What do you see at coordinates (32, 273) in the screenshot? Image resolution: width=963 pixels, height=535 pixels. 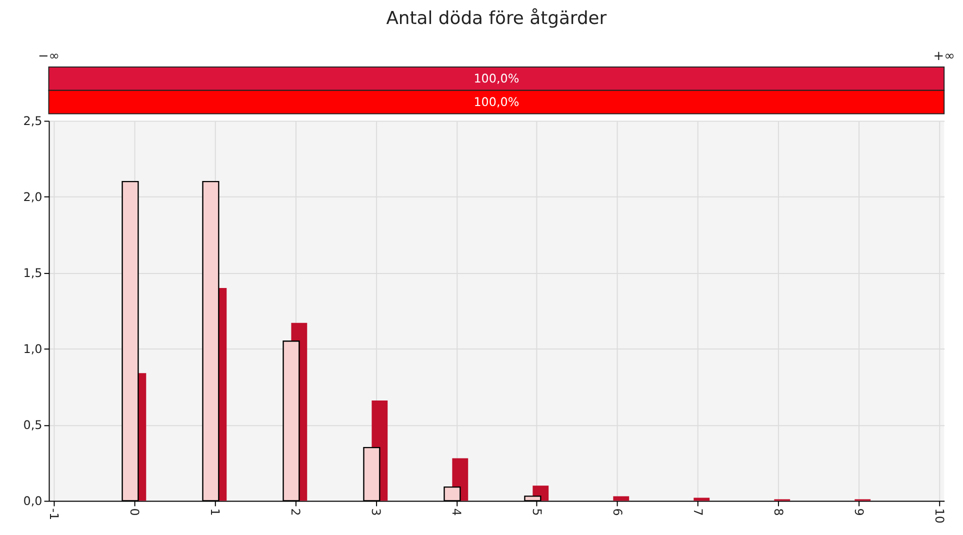 I see `y-tick-label: 1,5` at bounding box center [32, 273].